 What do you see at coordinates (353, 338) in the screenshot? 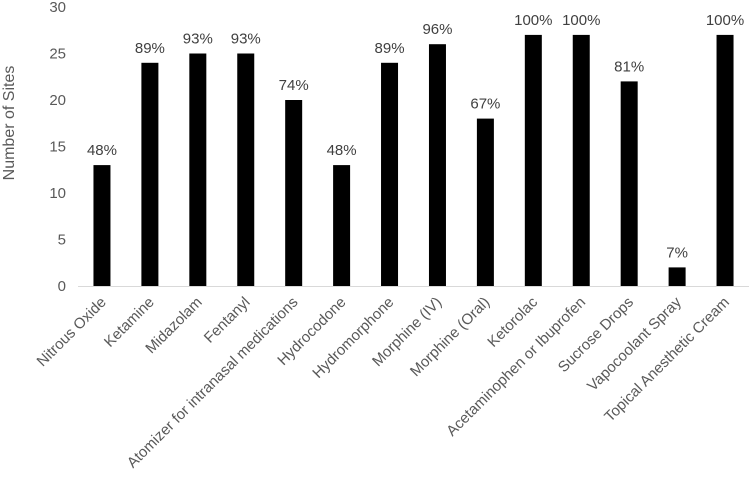
I see `category-label: Hydromorphone` at bounding box center [353, 338].